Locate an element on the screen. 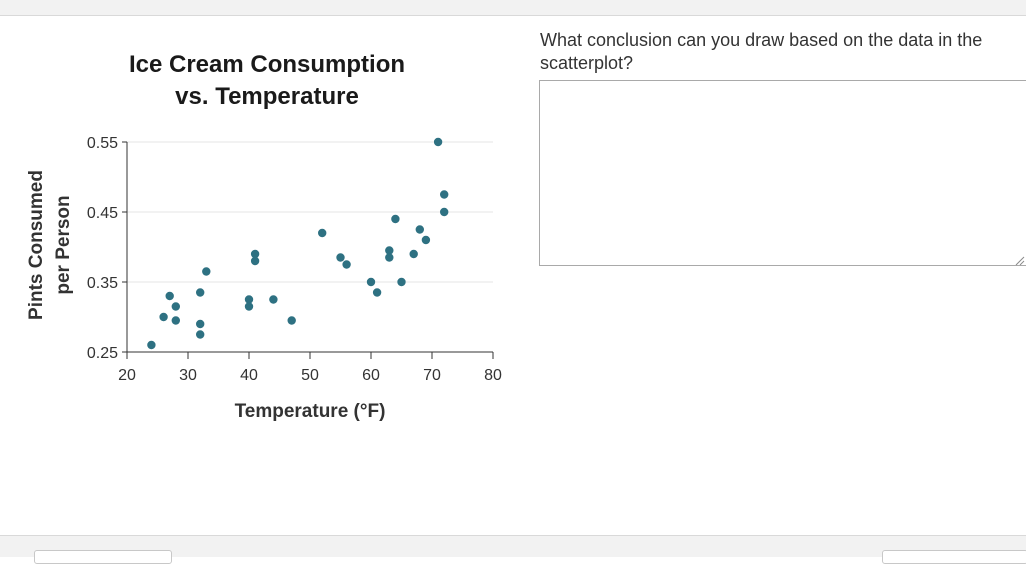 The width and height of the screenshot is (1026, 564). y-tick-label-1: 0.35 is located at coordinates (102, 283).